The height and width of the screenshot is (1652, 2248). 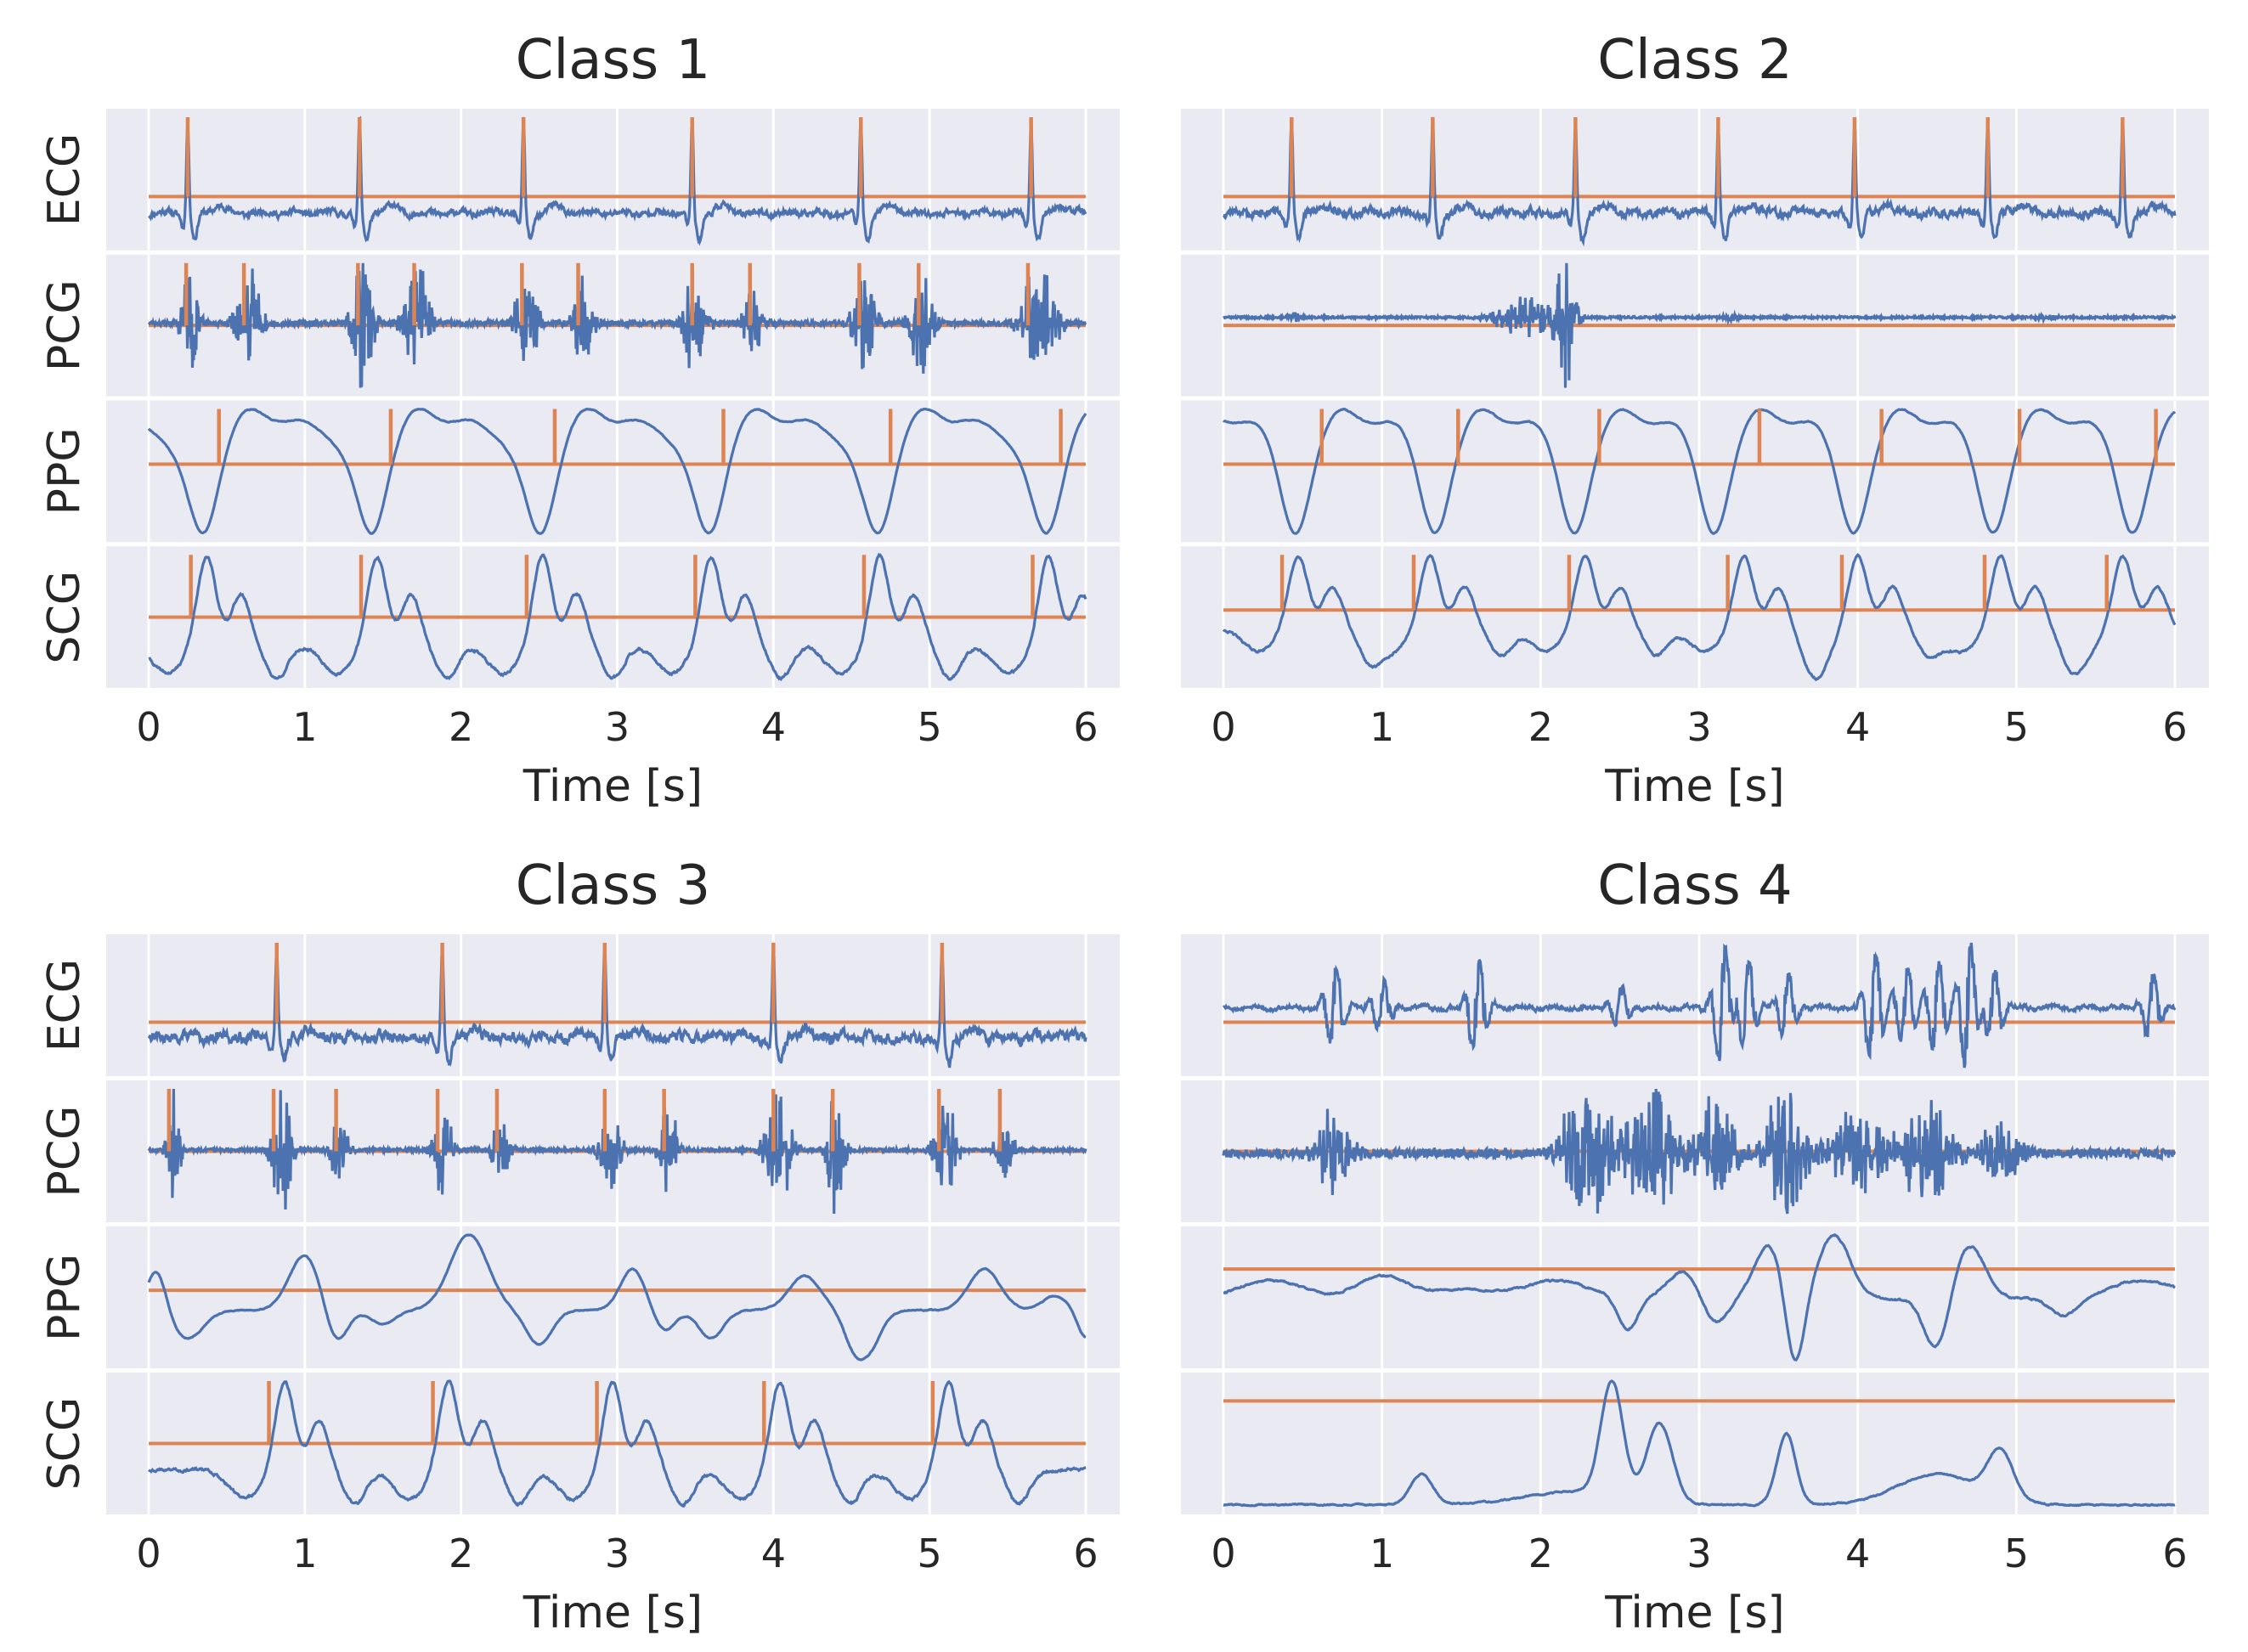 What do you see at coordinates (1694, 885) in the screenshot?
I see `subplot-title: Class 4` at bounding box center [1694, 885].